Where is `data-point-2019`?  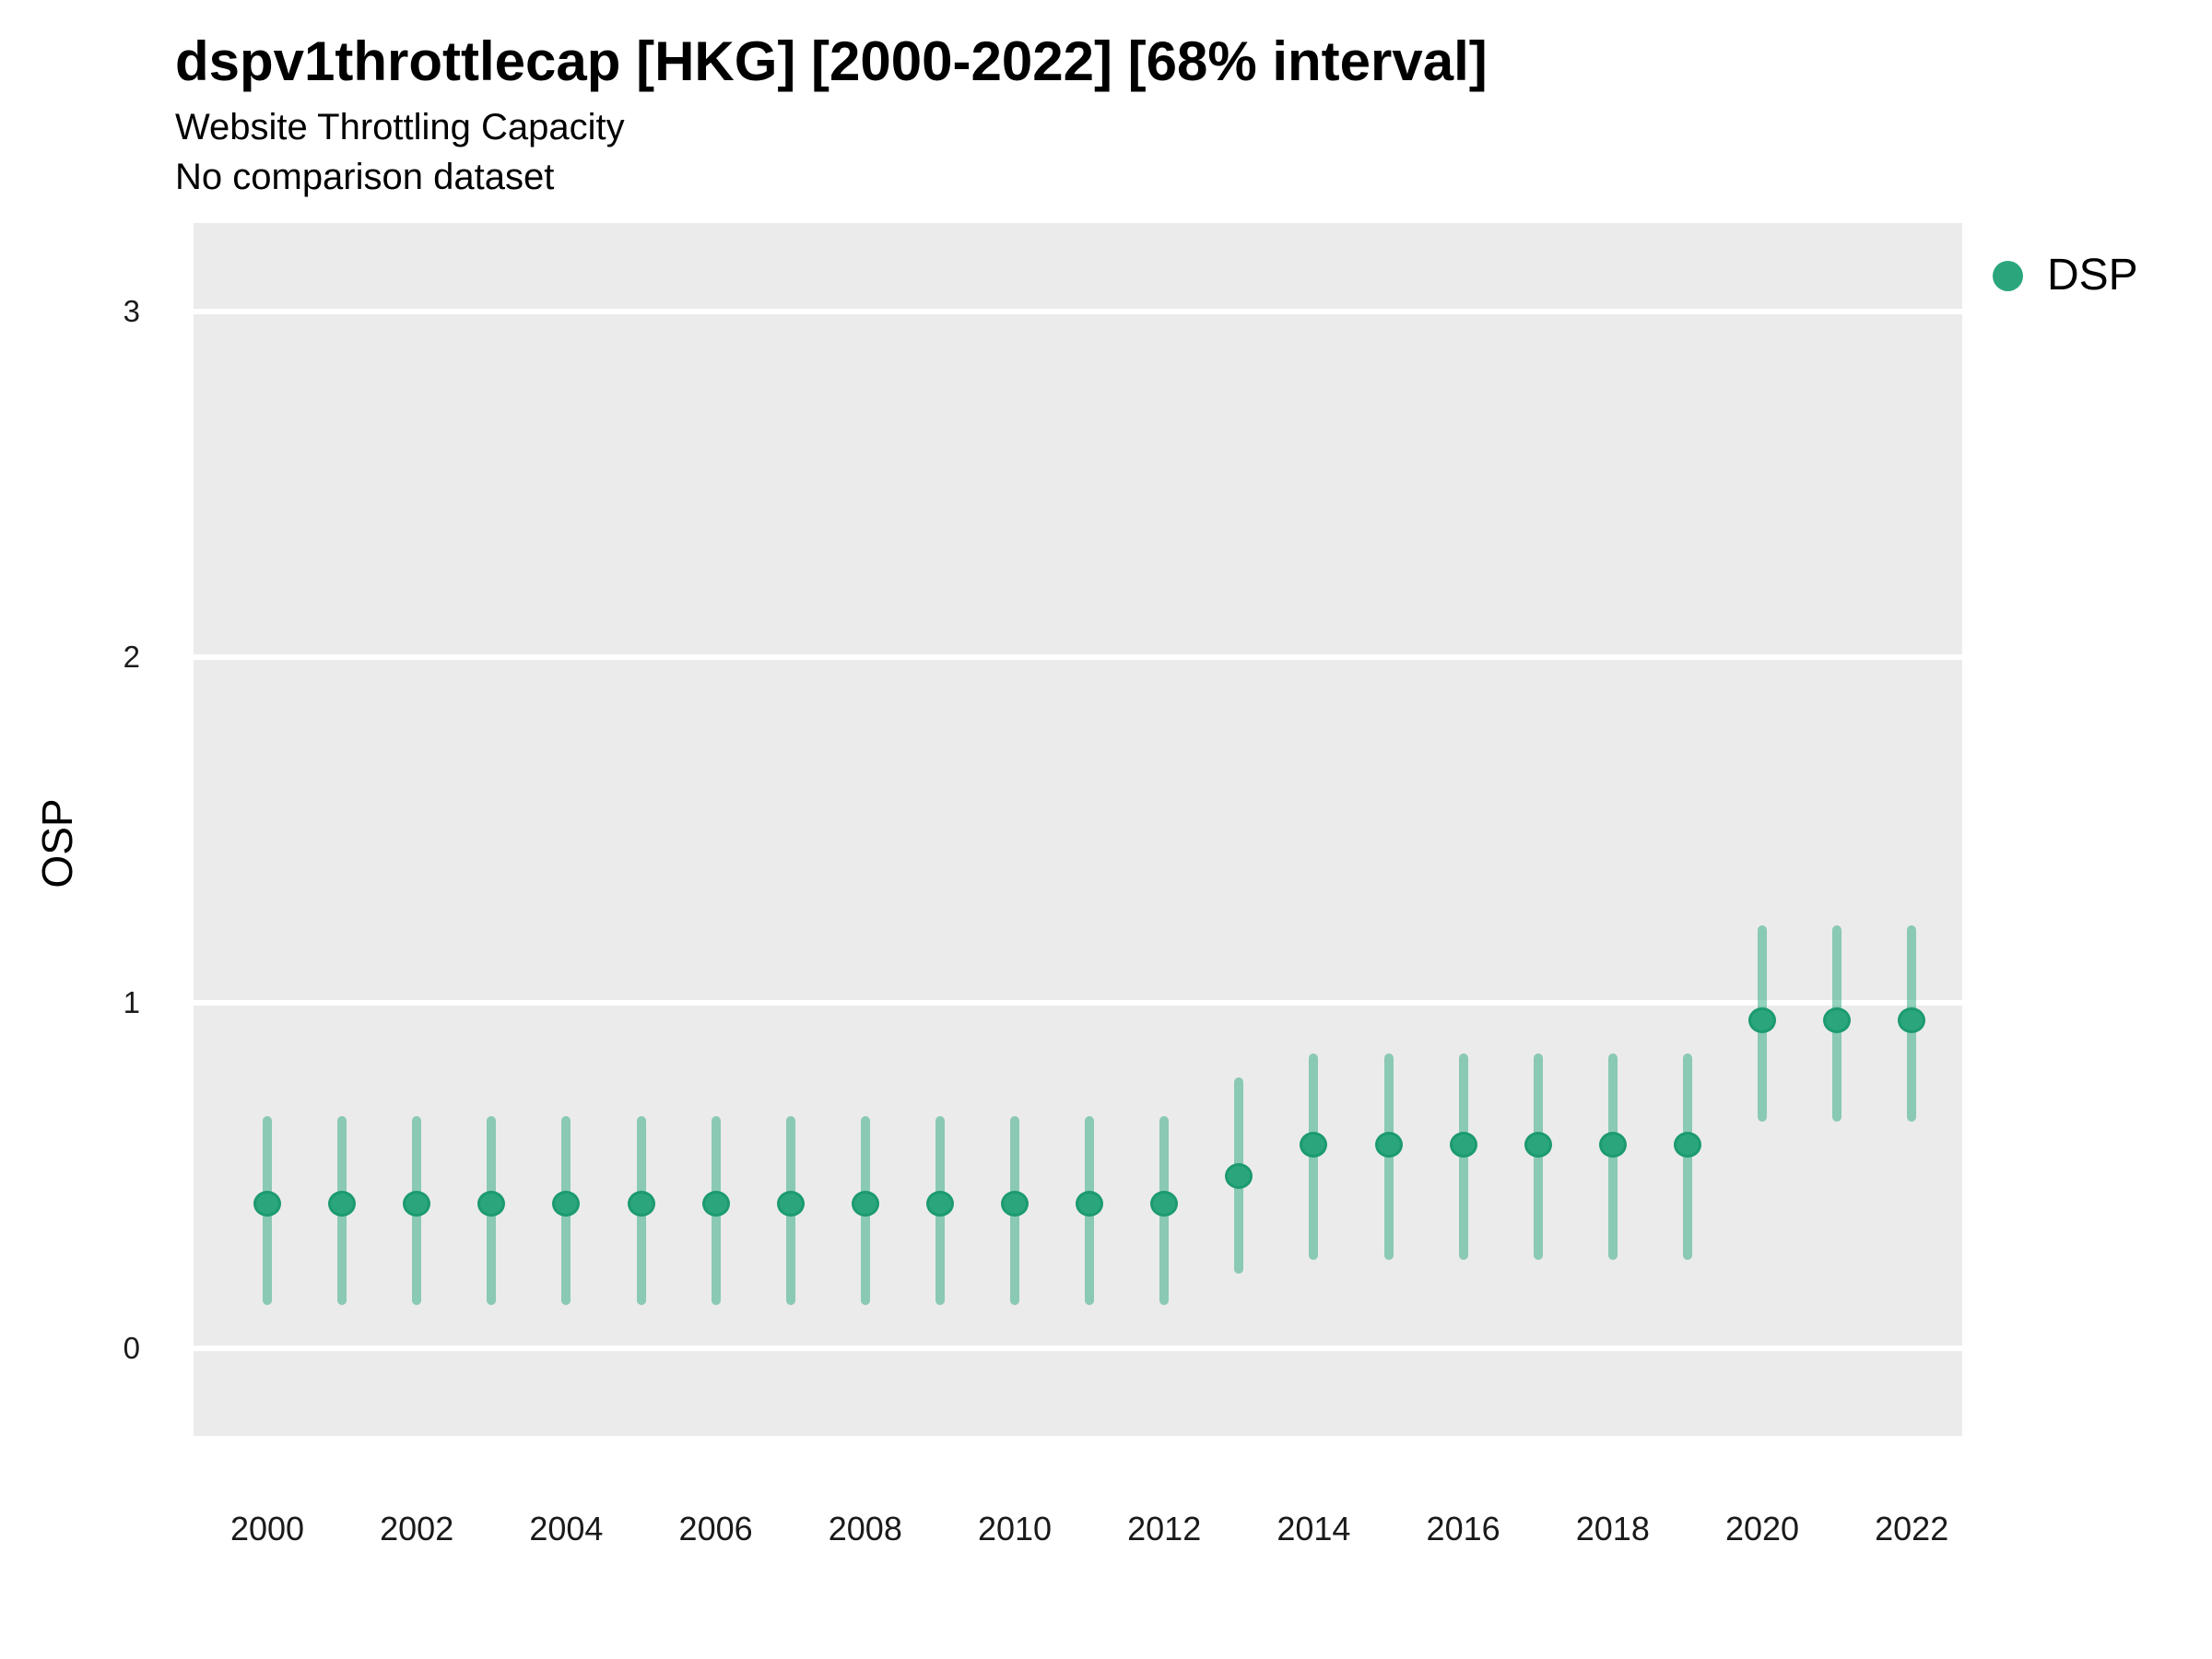 data-point-2019 is located at coordinates (1687, 1144).